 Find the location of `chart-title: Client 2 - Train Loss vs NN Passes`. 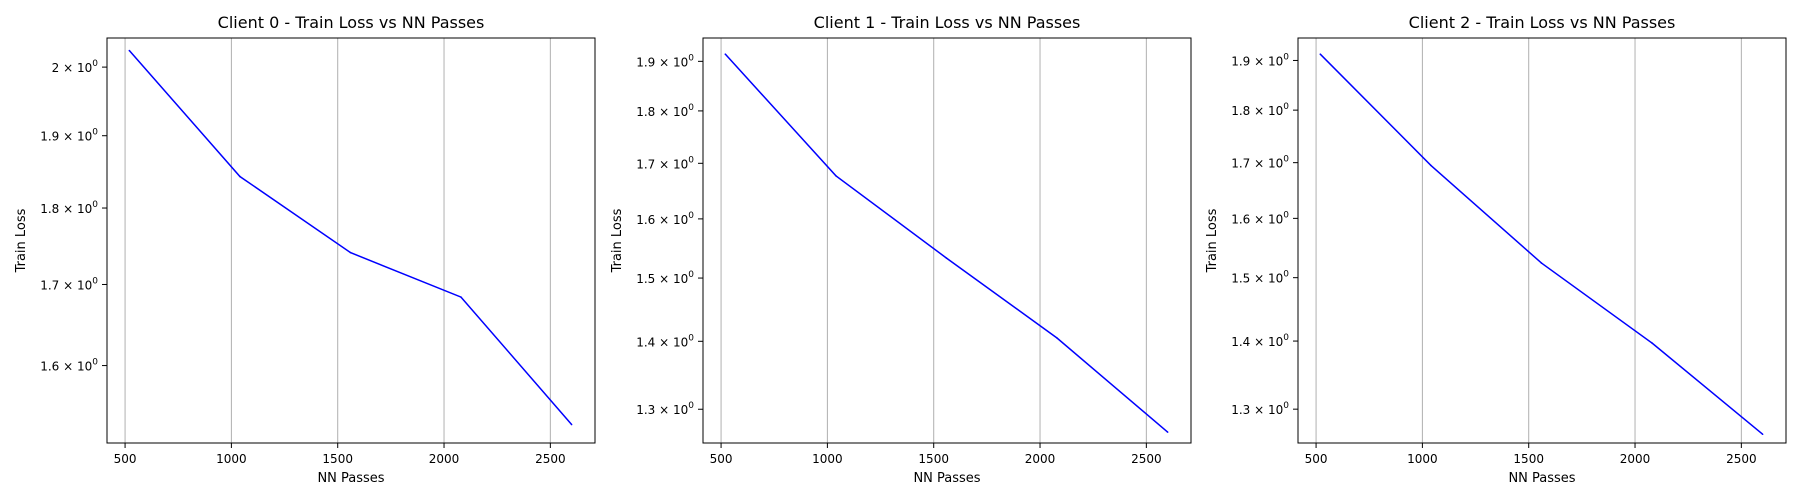

chart-title: Client 2 - Train Loss vs NN Passes is located at coordinates (1542, 22).